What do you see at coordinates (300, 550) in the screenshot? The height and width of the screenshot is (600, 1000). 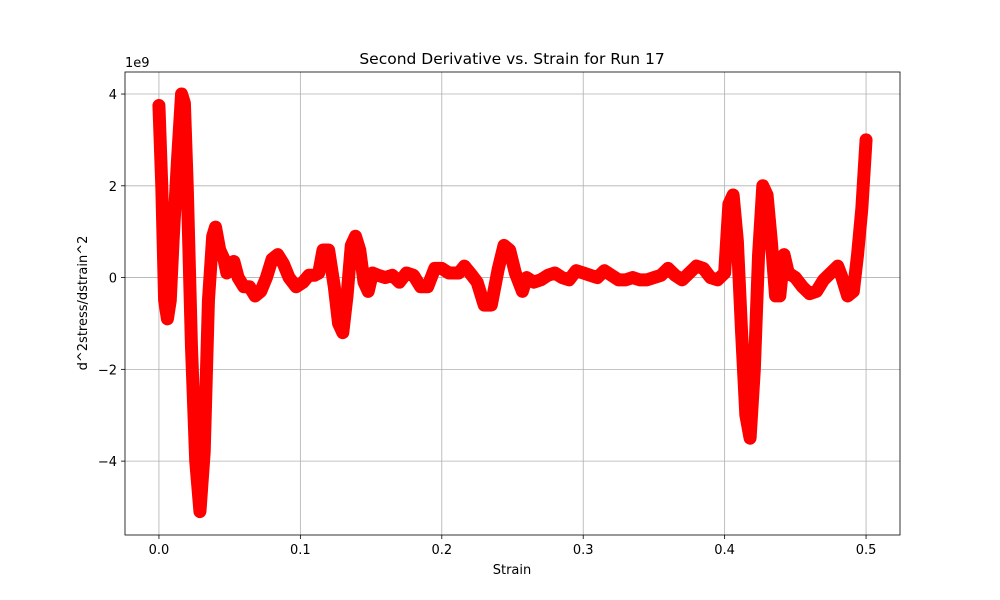 I see `x-tick-label: 0.1` at bounding box center [300, 550].